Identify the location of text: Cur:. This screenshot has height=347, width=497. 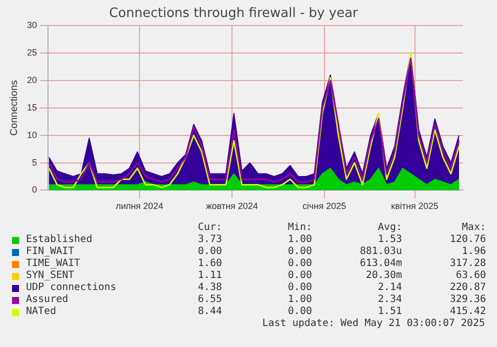
(209, 228).